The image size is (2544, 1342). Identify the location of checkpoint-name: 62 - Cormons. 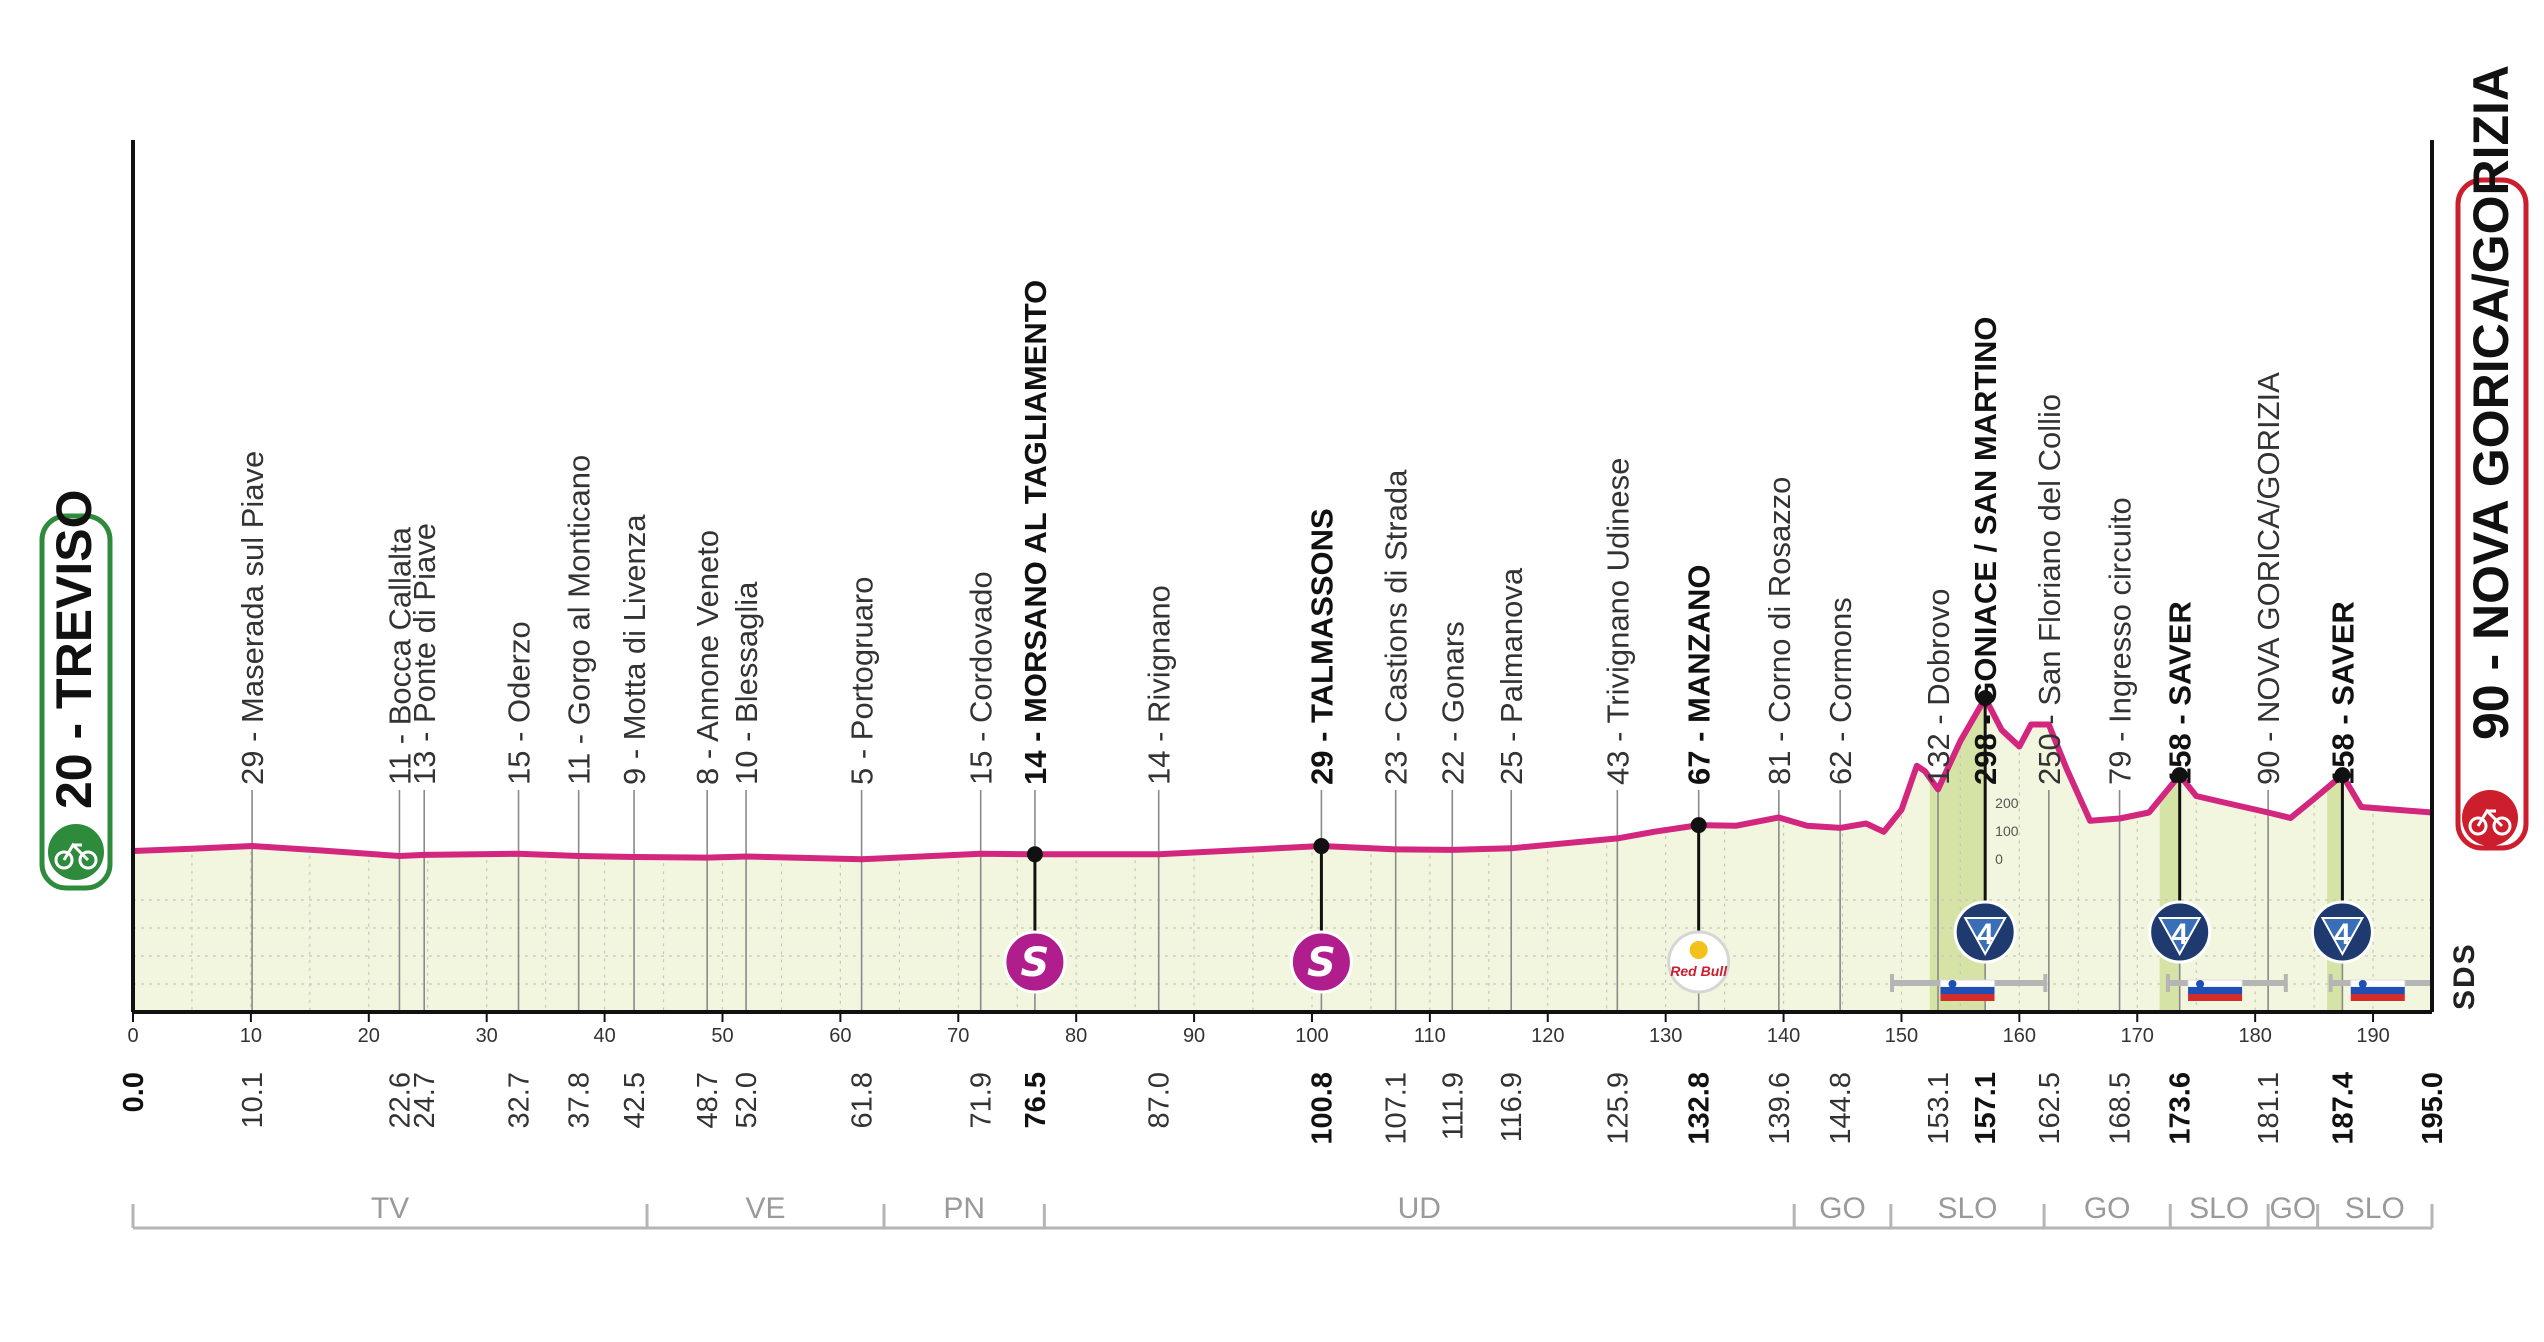
(1840, 691).